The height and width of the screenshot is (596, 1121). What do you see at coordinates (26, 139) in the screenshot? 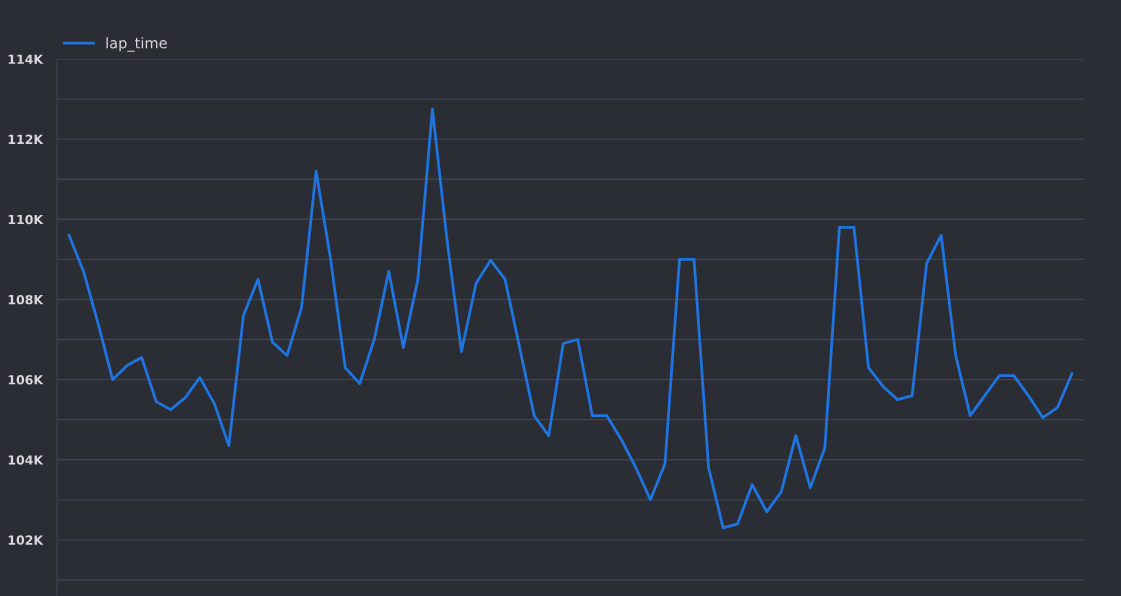
I see `y-tick-label: 112K` at bounding box center [26, 139].